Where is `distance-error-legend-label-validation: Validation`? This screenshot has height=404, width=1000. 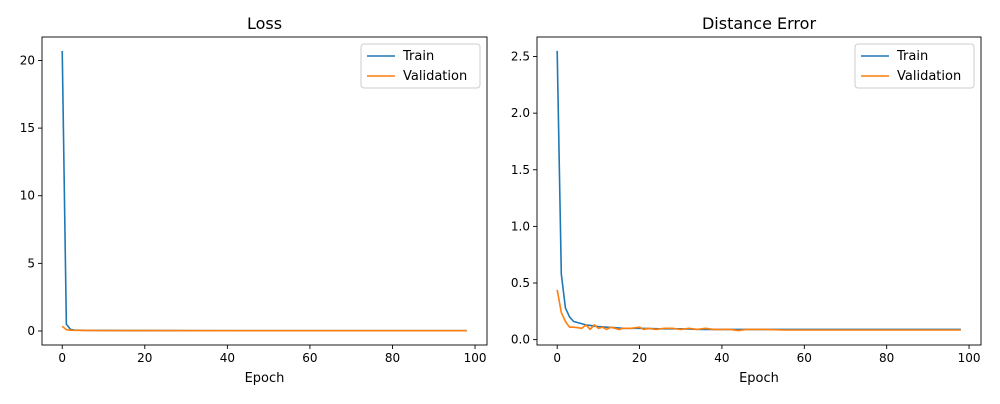 distance-error-legend-label-validation: Validation is located at coordinates (929, 76).